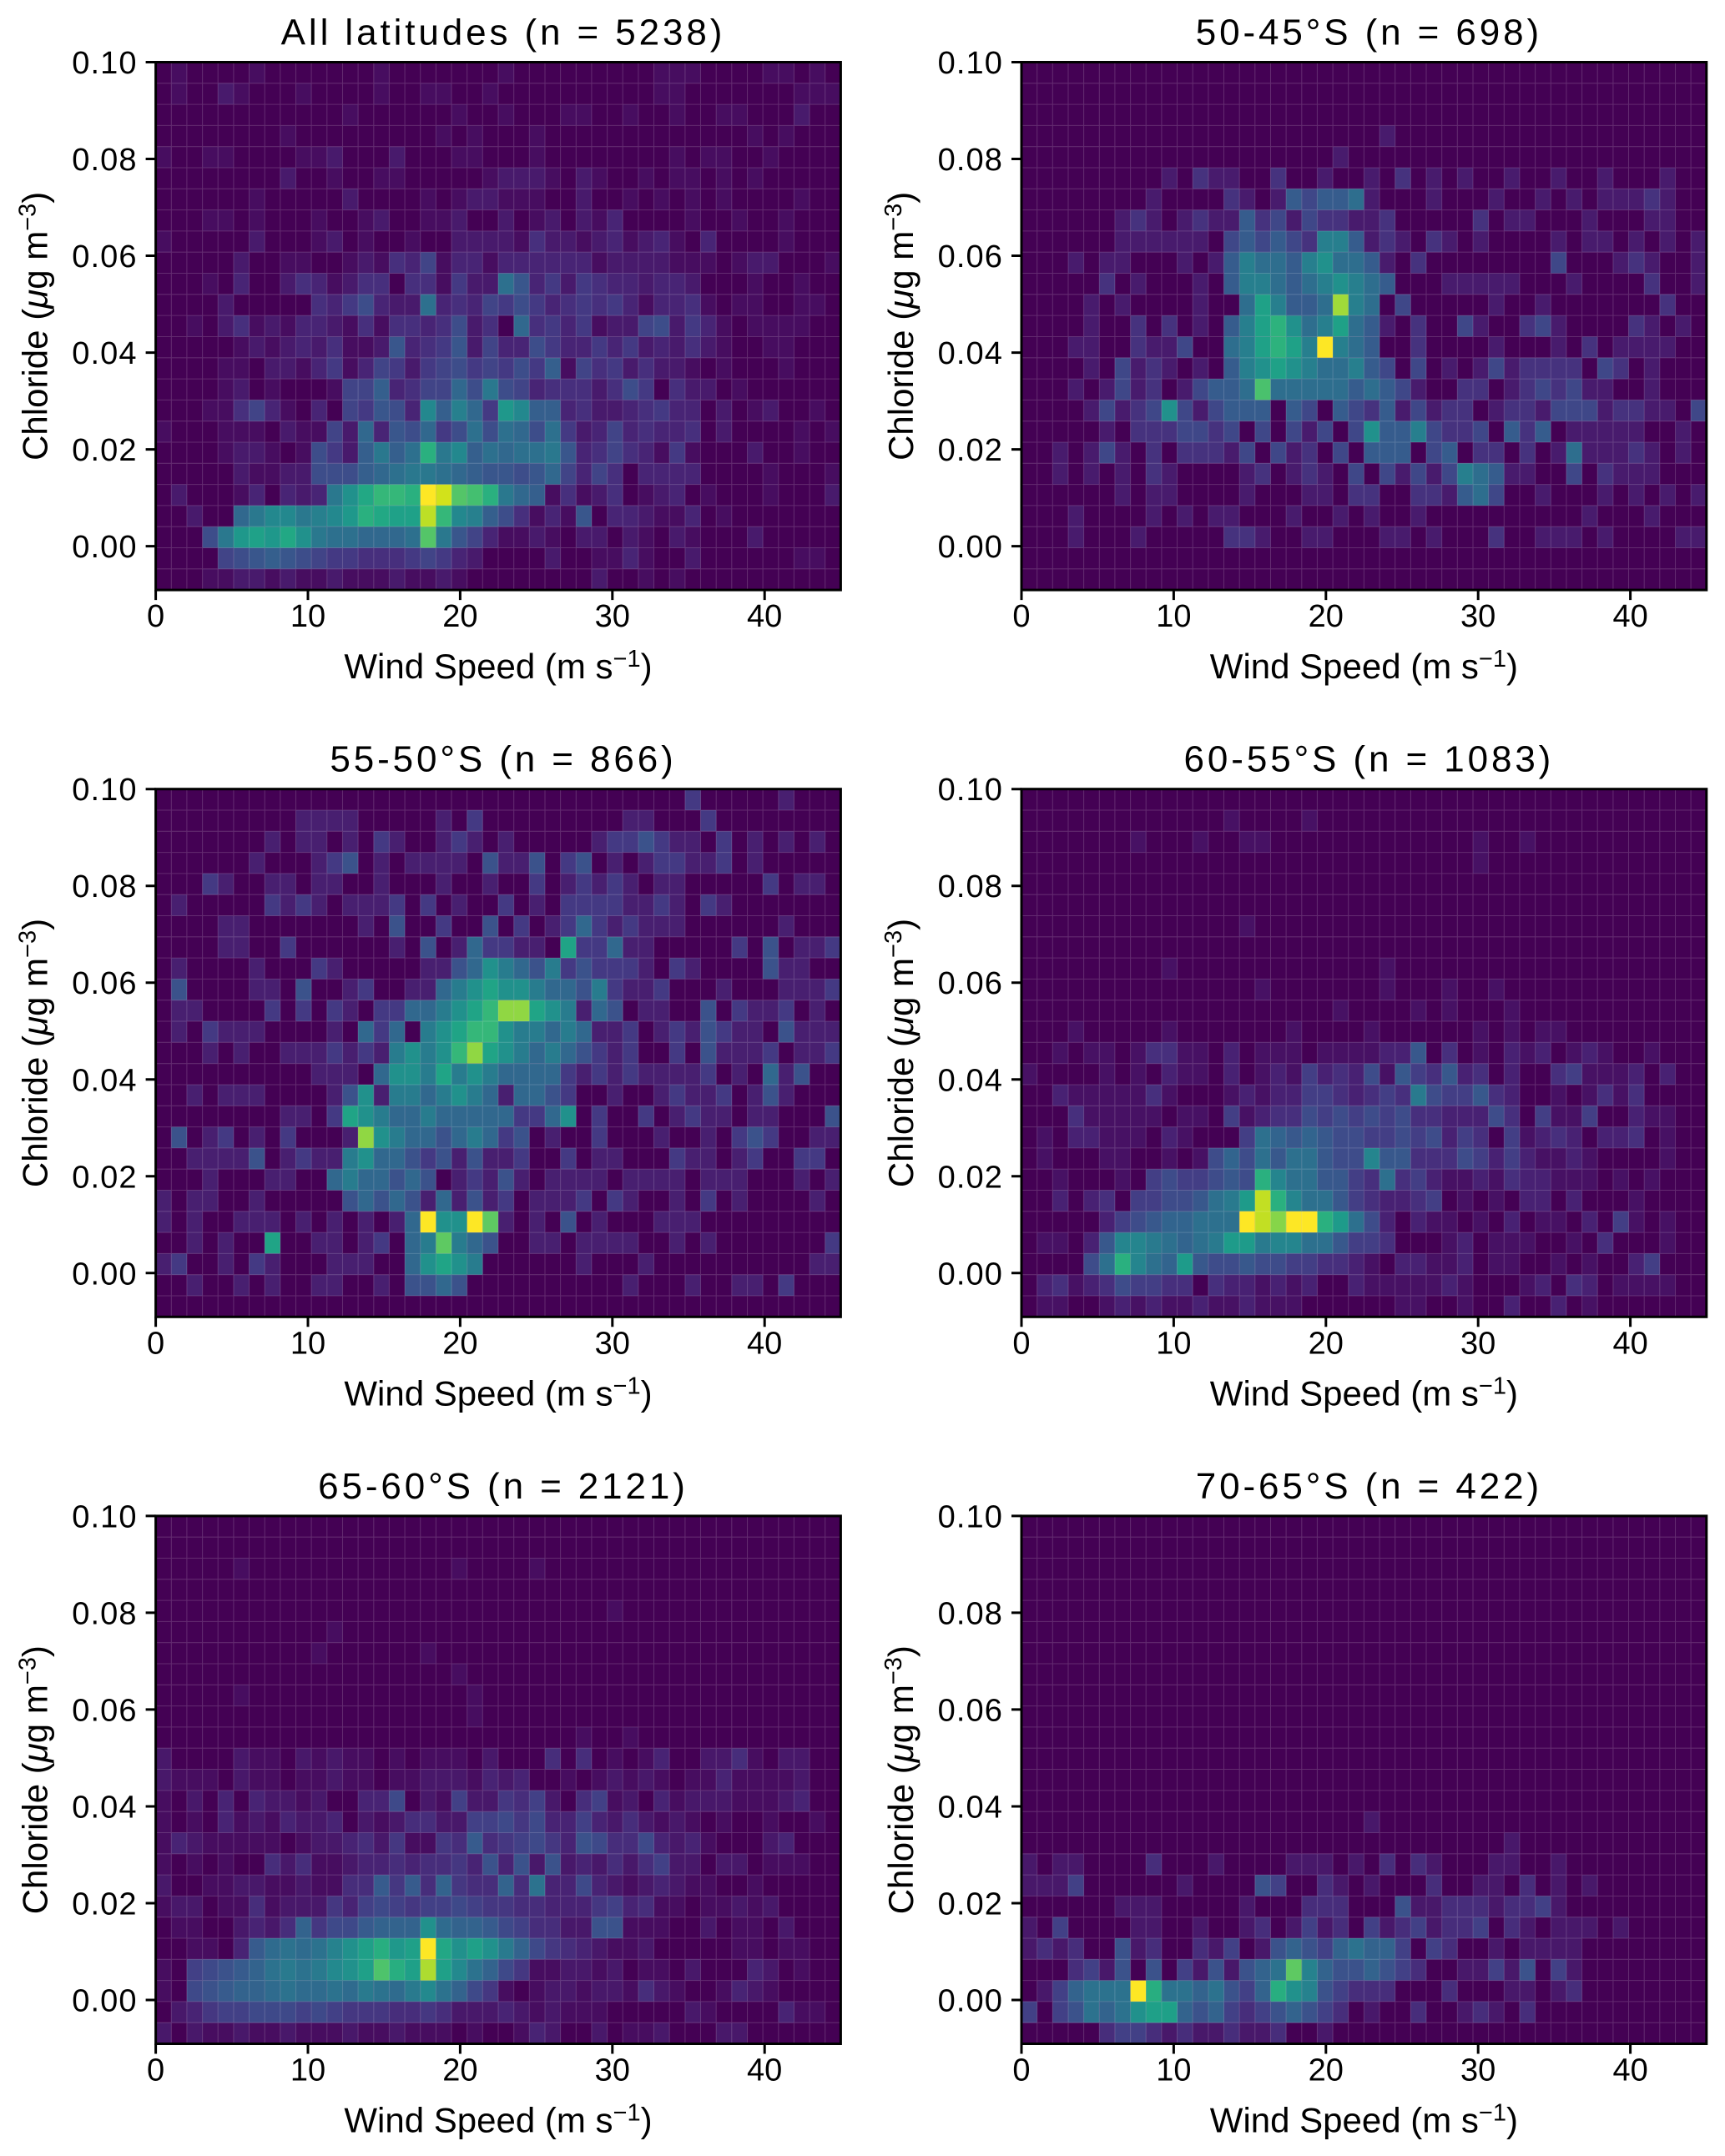 The height and width of the screenshot is (2156, 1725). Describe the element at coordinates (503, 1486) in the screenshot. I see `svg-text: 65-60°S (n = 2121)` at that location.